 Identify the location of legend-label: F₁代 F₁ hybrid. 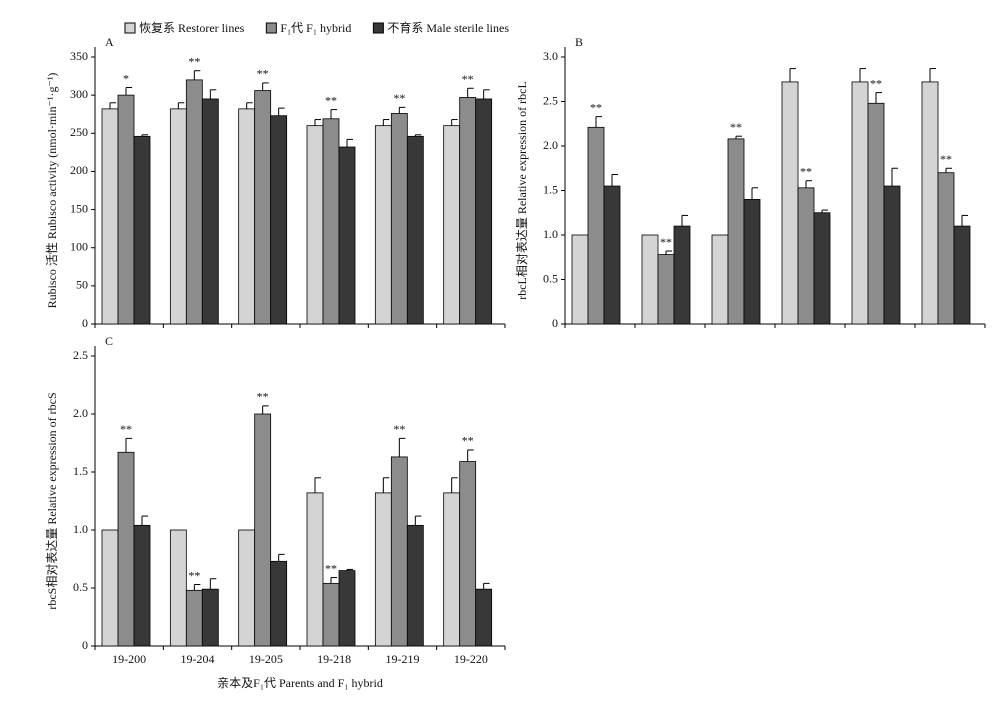
(315, 28).